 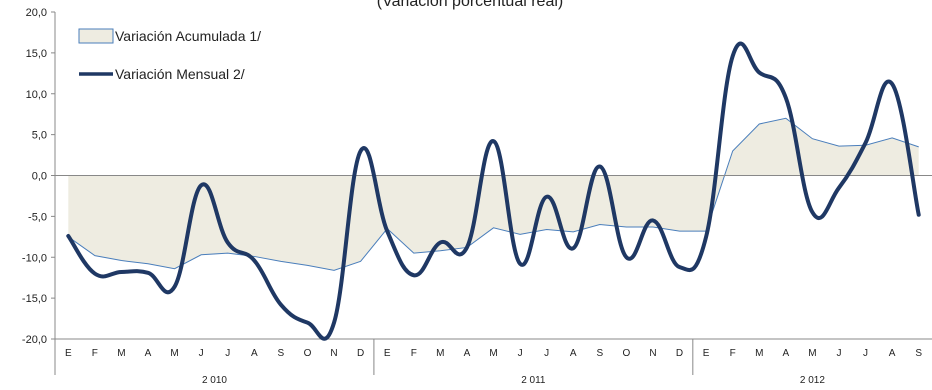 I want to click on y-tick-label: -5,0, so click(x=37, y=217).